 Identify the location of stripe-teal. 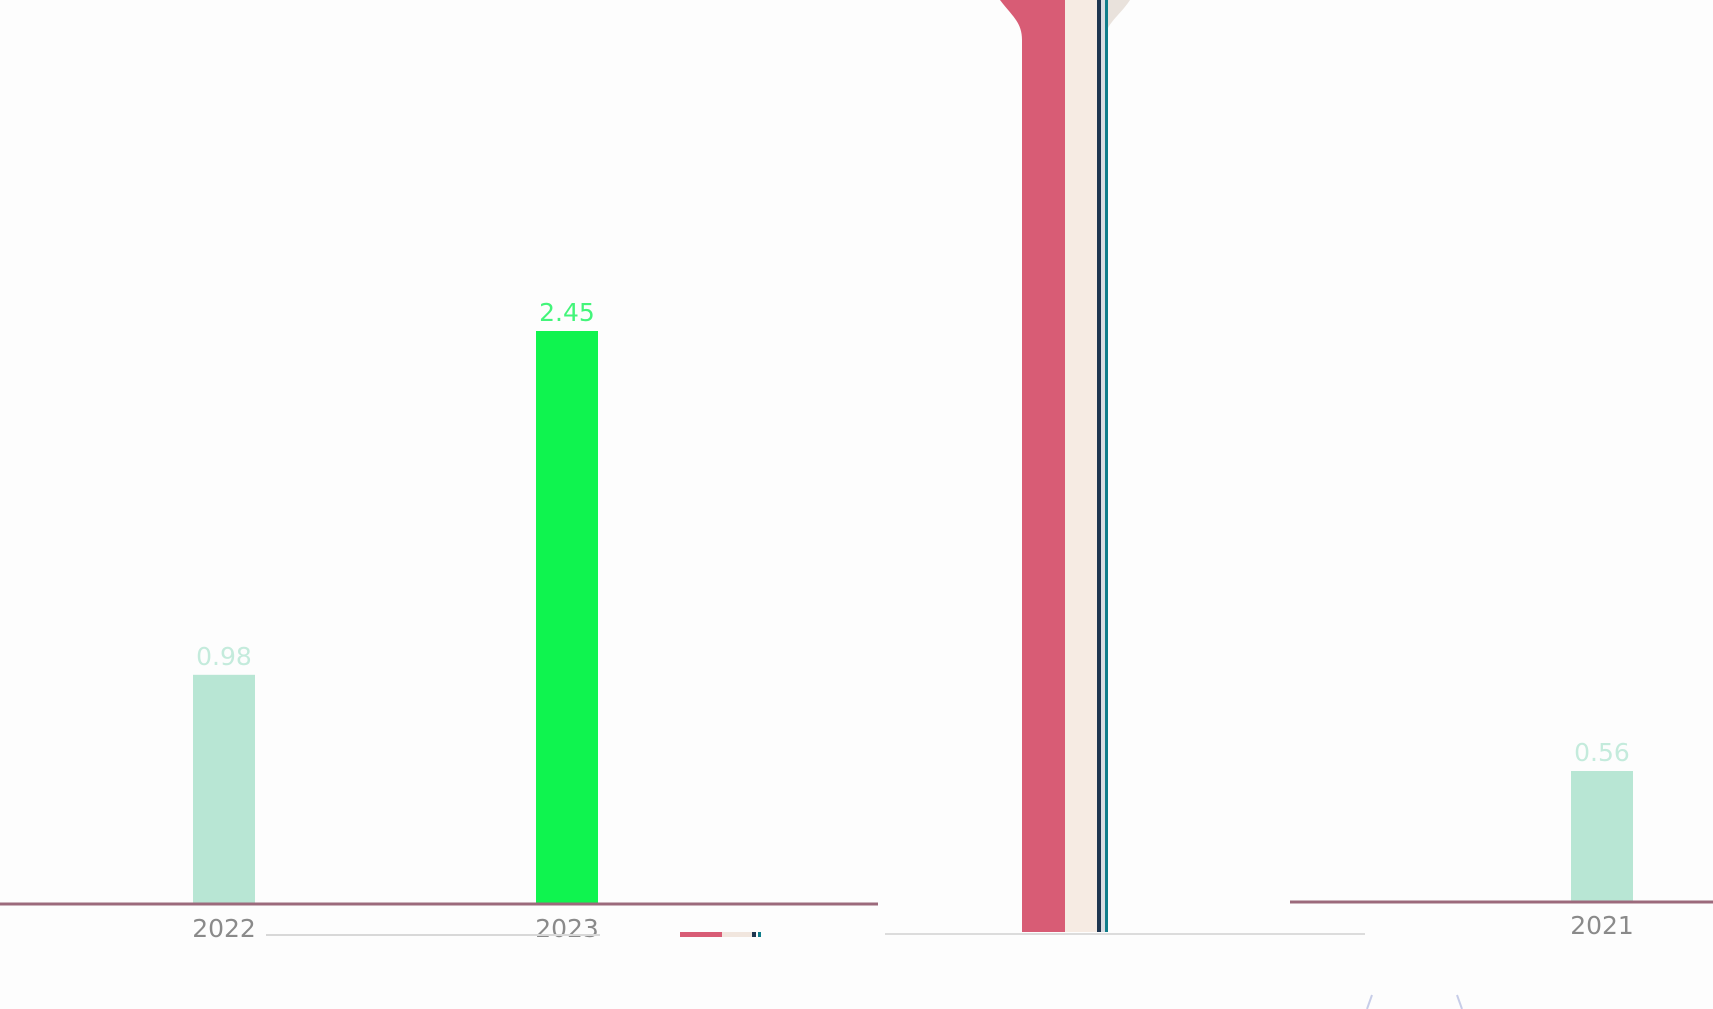
(1106, 466).